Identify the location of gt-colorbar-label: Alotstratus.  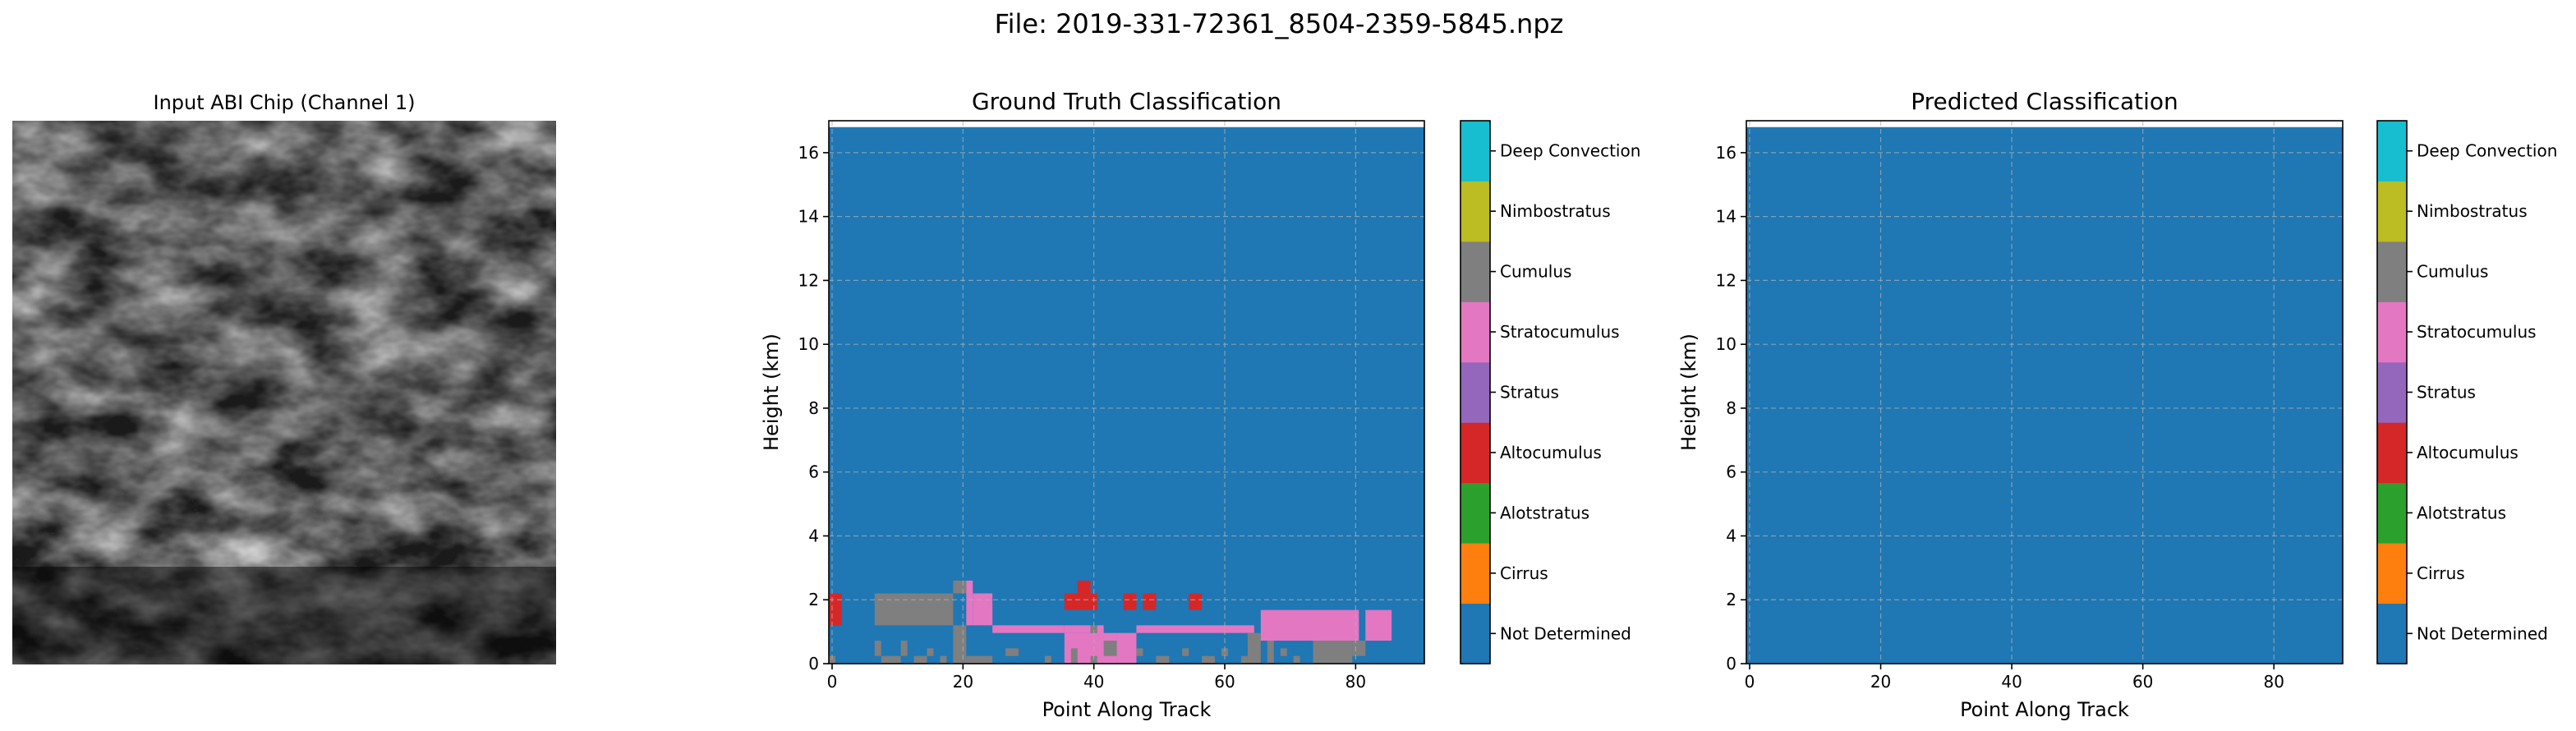
(1544, 512).